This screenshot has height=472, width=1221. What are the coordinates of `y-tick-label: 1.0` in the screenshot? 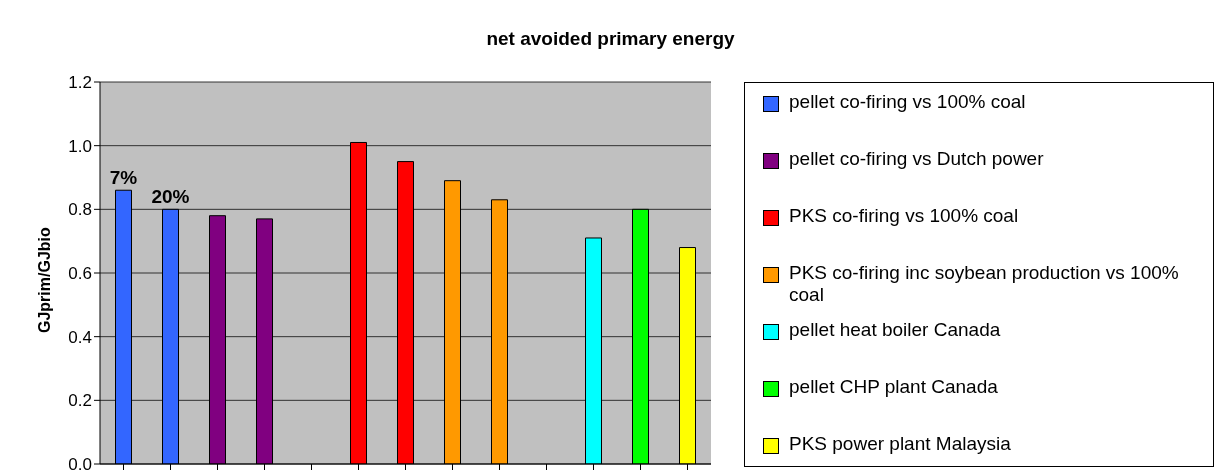 It's located at (80, 146).